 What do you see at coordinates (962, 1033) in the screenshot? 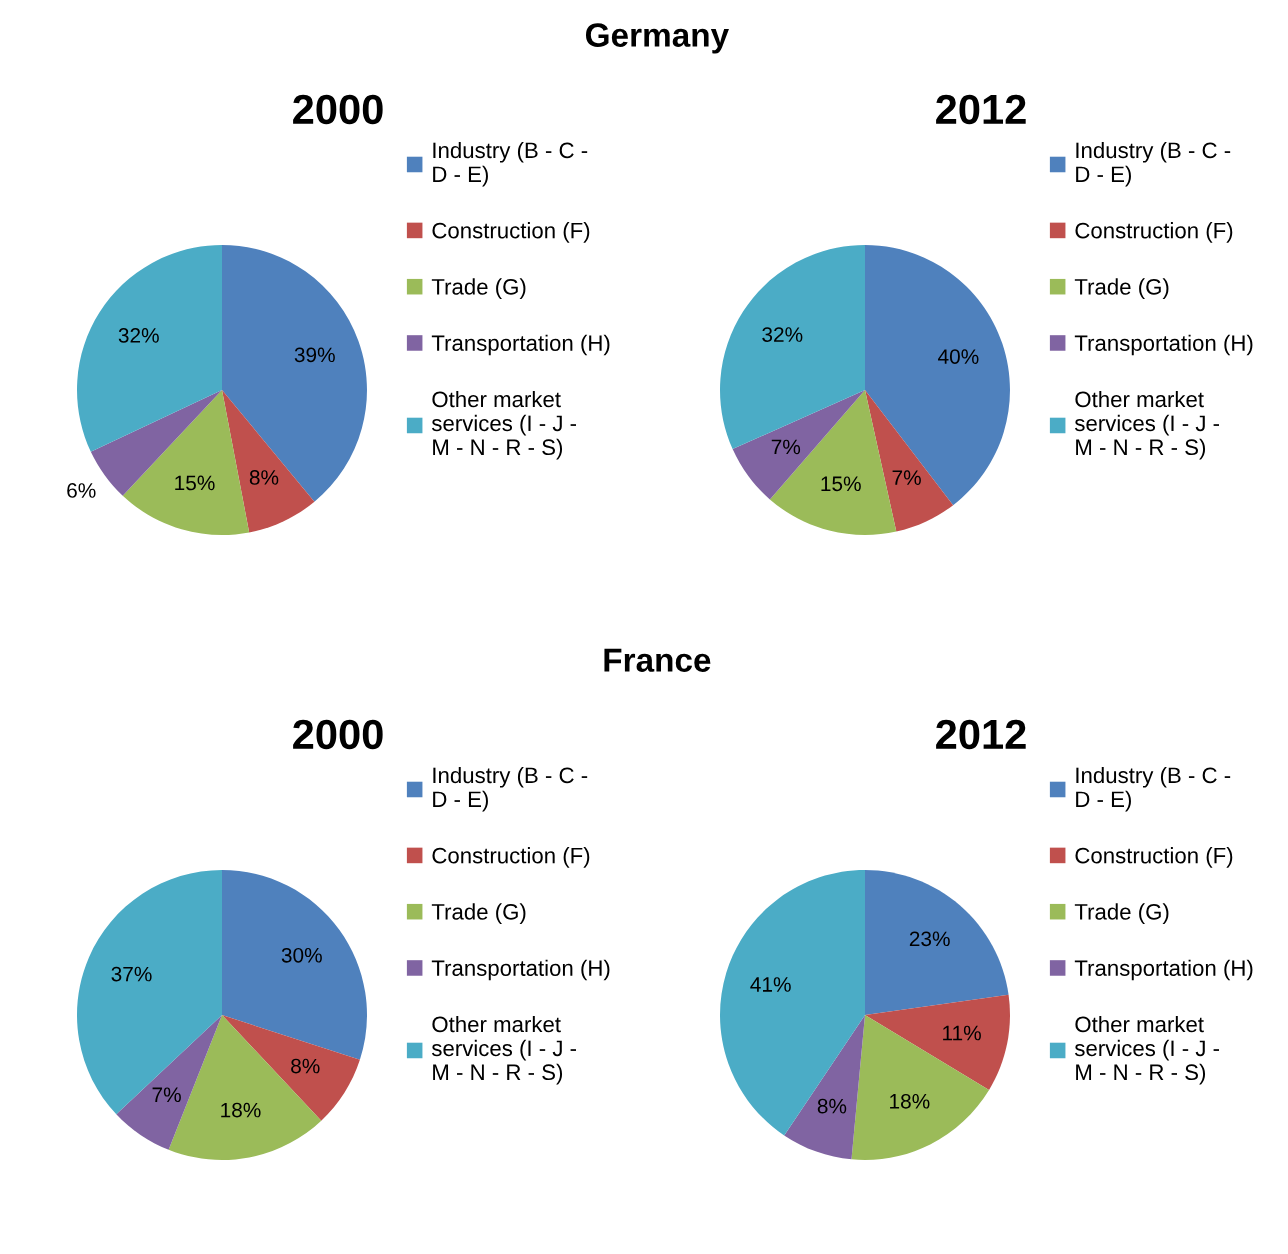
I see `data-label: 11%` at bounding box center [962, 1033].